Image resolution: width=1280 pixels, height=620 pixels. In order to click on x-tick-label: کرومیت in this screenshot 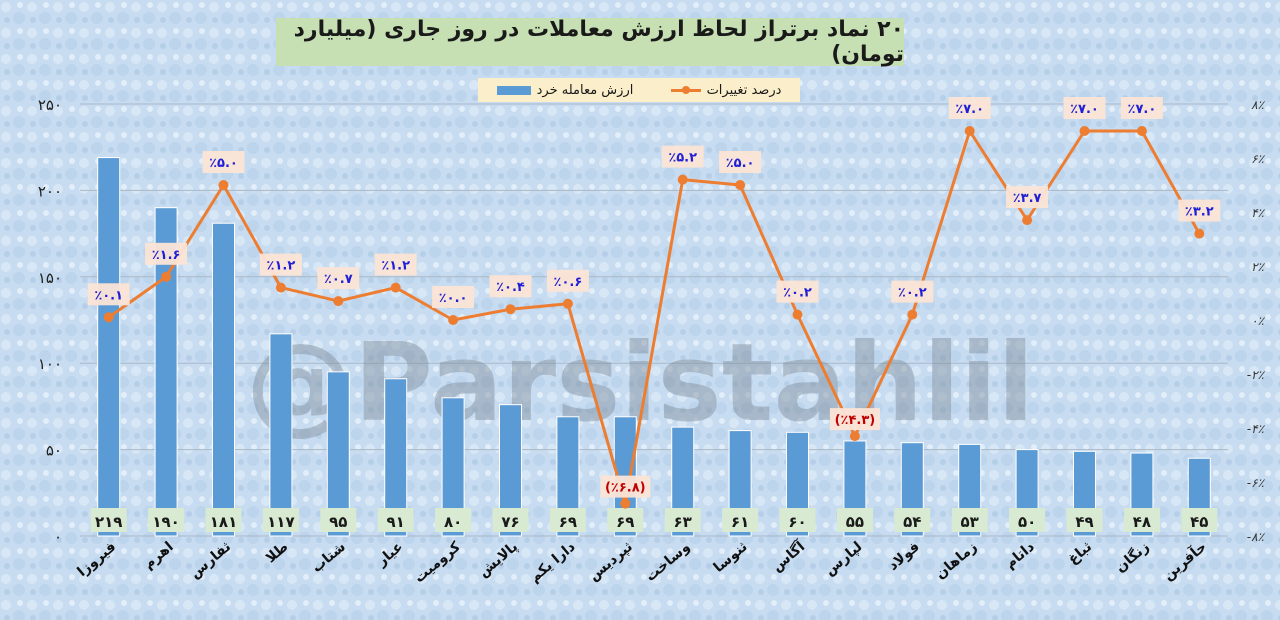, I will do `click(437, 562)`.